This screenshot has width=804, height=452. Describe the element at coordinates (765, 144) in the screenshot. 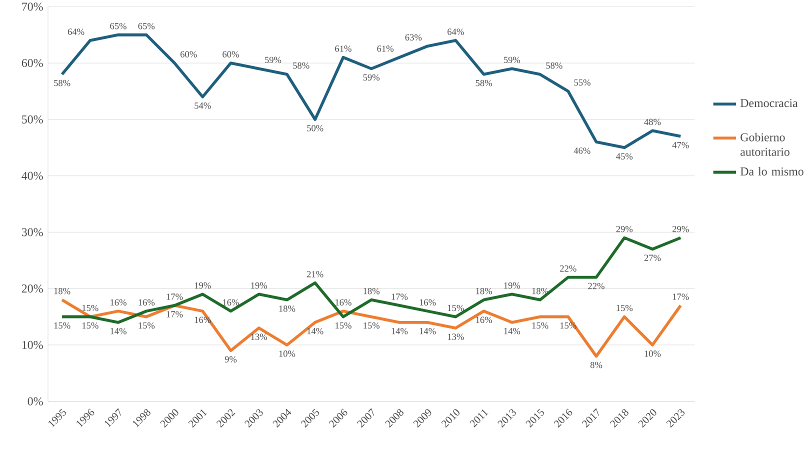

I see `legend-label: Gobierno autoritario` at that location.